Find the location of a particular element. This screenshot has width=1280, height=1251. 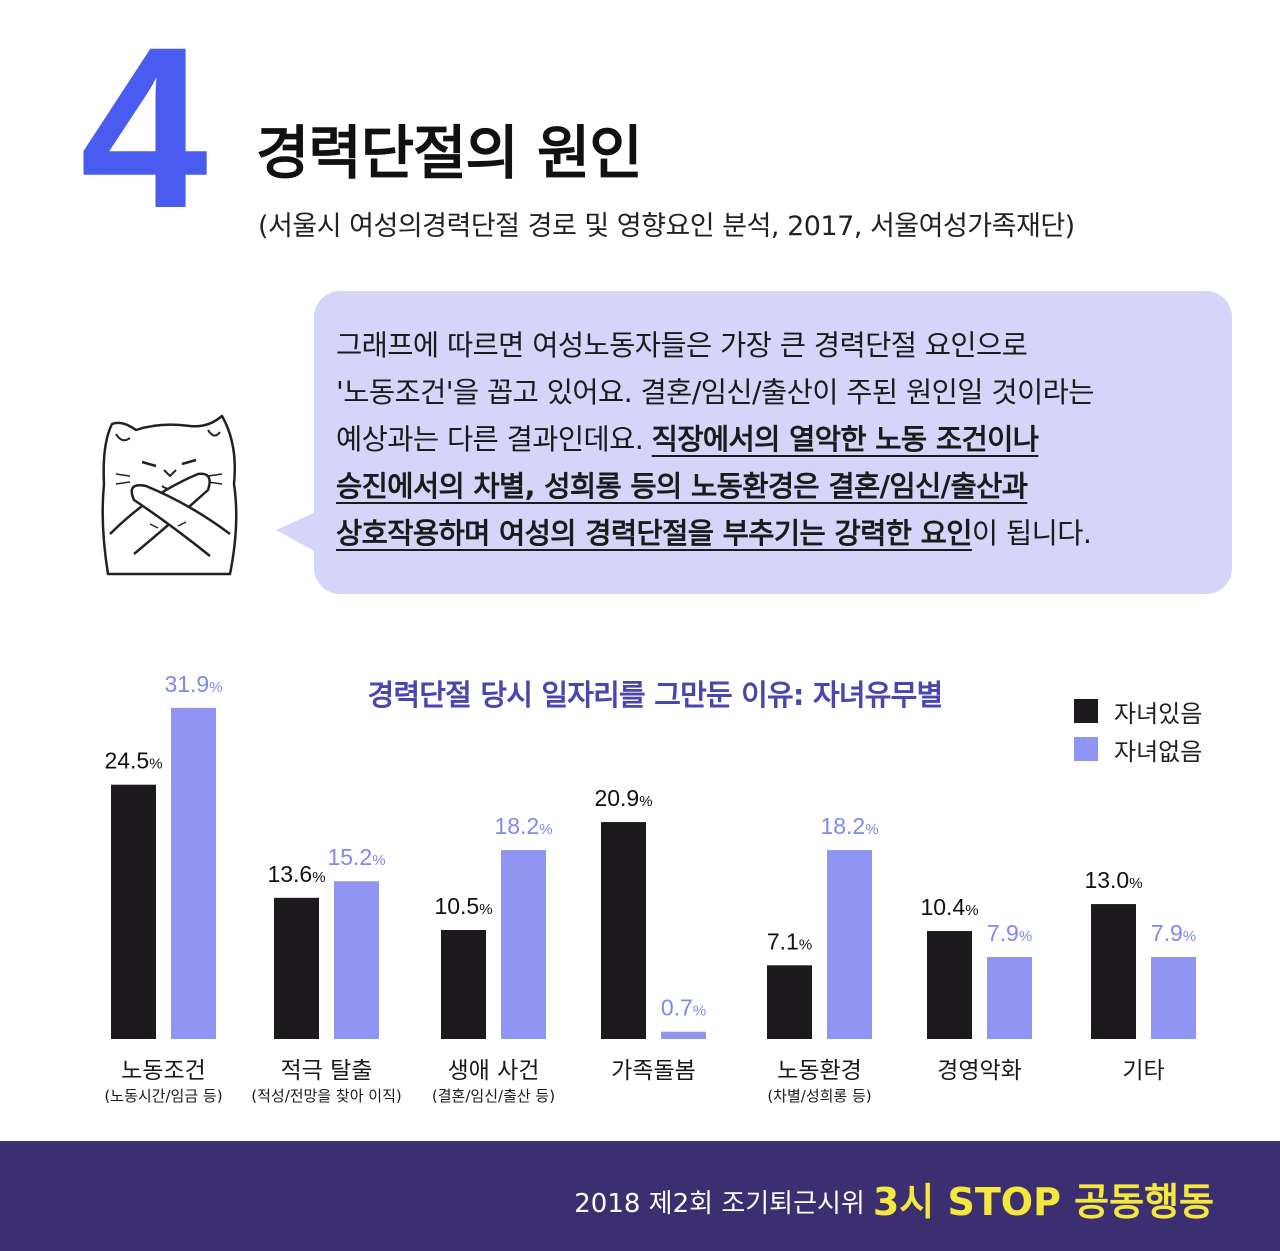

footer-highlight: 3시 STOP 공동행동 is located at coordinates (1043, 1202).